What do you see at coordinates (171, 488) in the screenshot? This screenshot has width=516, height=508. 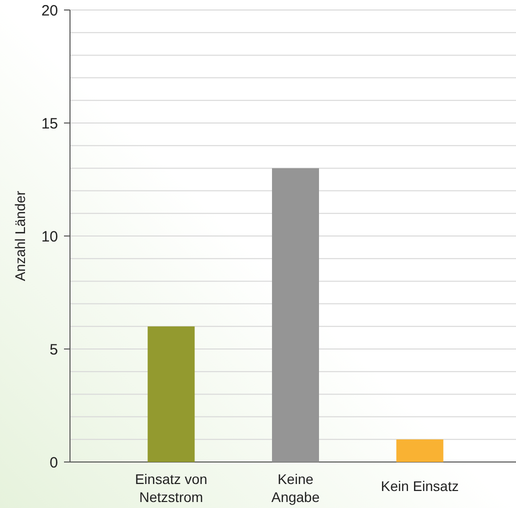 I see `x-tick-label: Einsatz von Netzstrom` at bounding box center [171, 488].